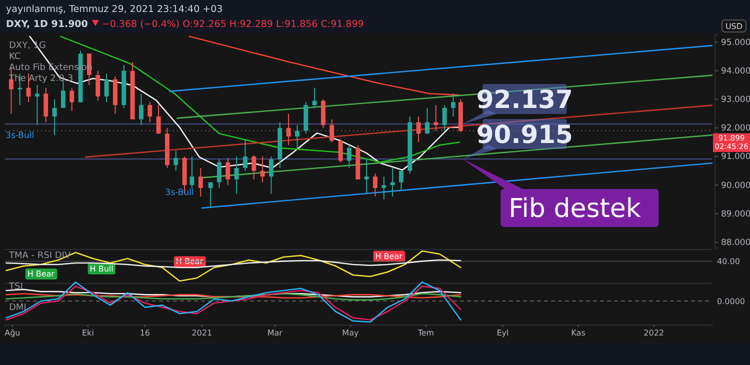  Describe the element at coordinates (731, 301) in the screenshot. I see `ref-line-label: 0.0000` at that location.